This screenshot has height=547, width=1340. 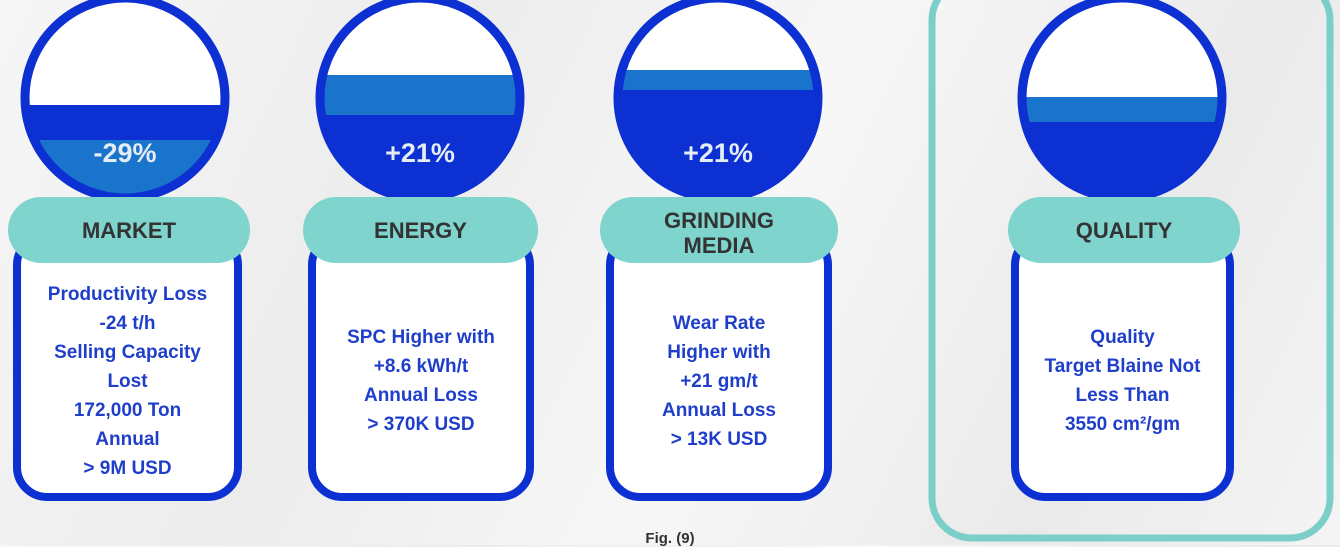 What do you see at coordinates (127, 468) in the screenshot?
I see `description-line: > 9M USD` at bounding box center [127, 468].